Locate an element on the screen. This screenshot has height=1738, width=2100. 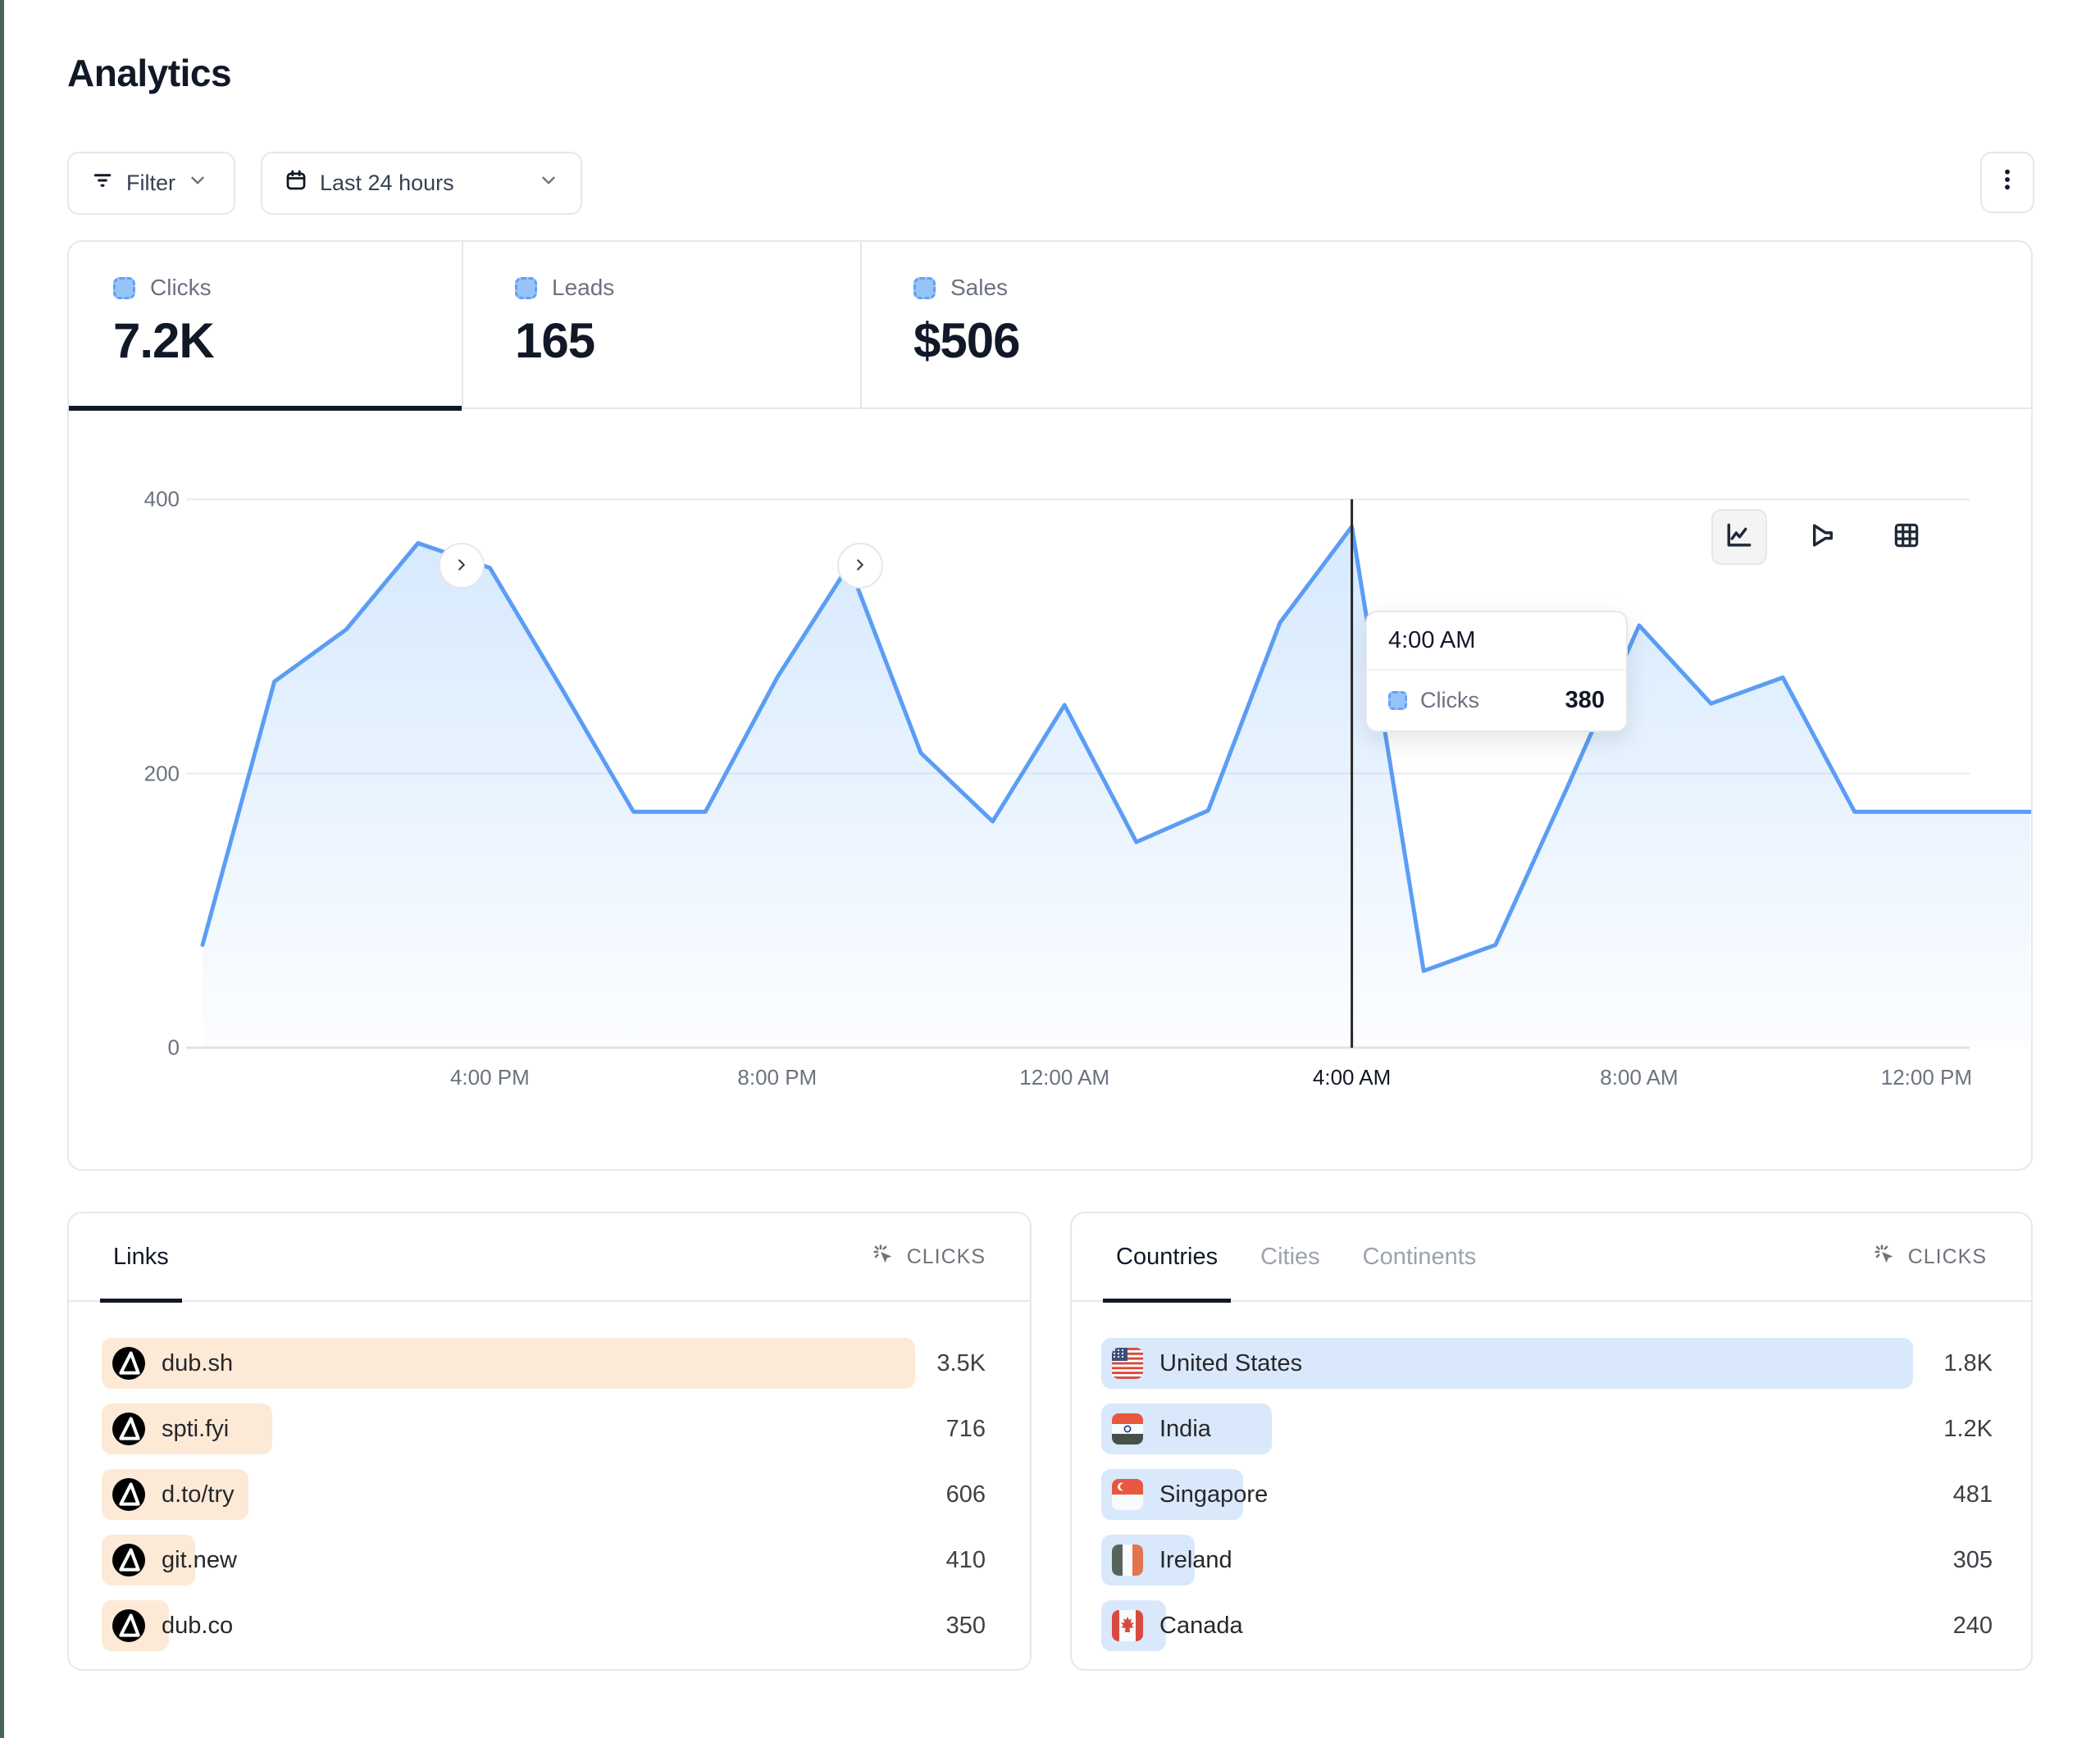
x-axis-label: 8:00 AM is located at coordinates (1639, 1077).